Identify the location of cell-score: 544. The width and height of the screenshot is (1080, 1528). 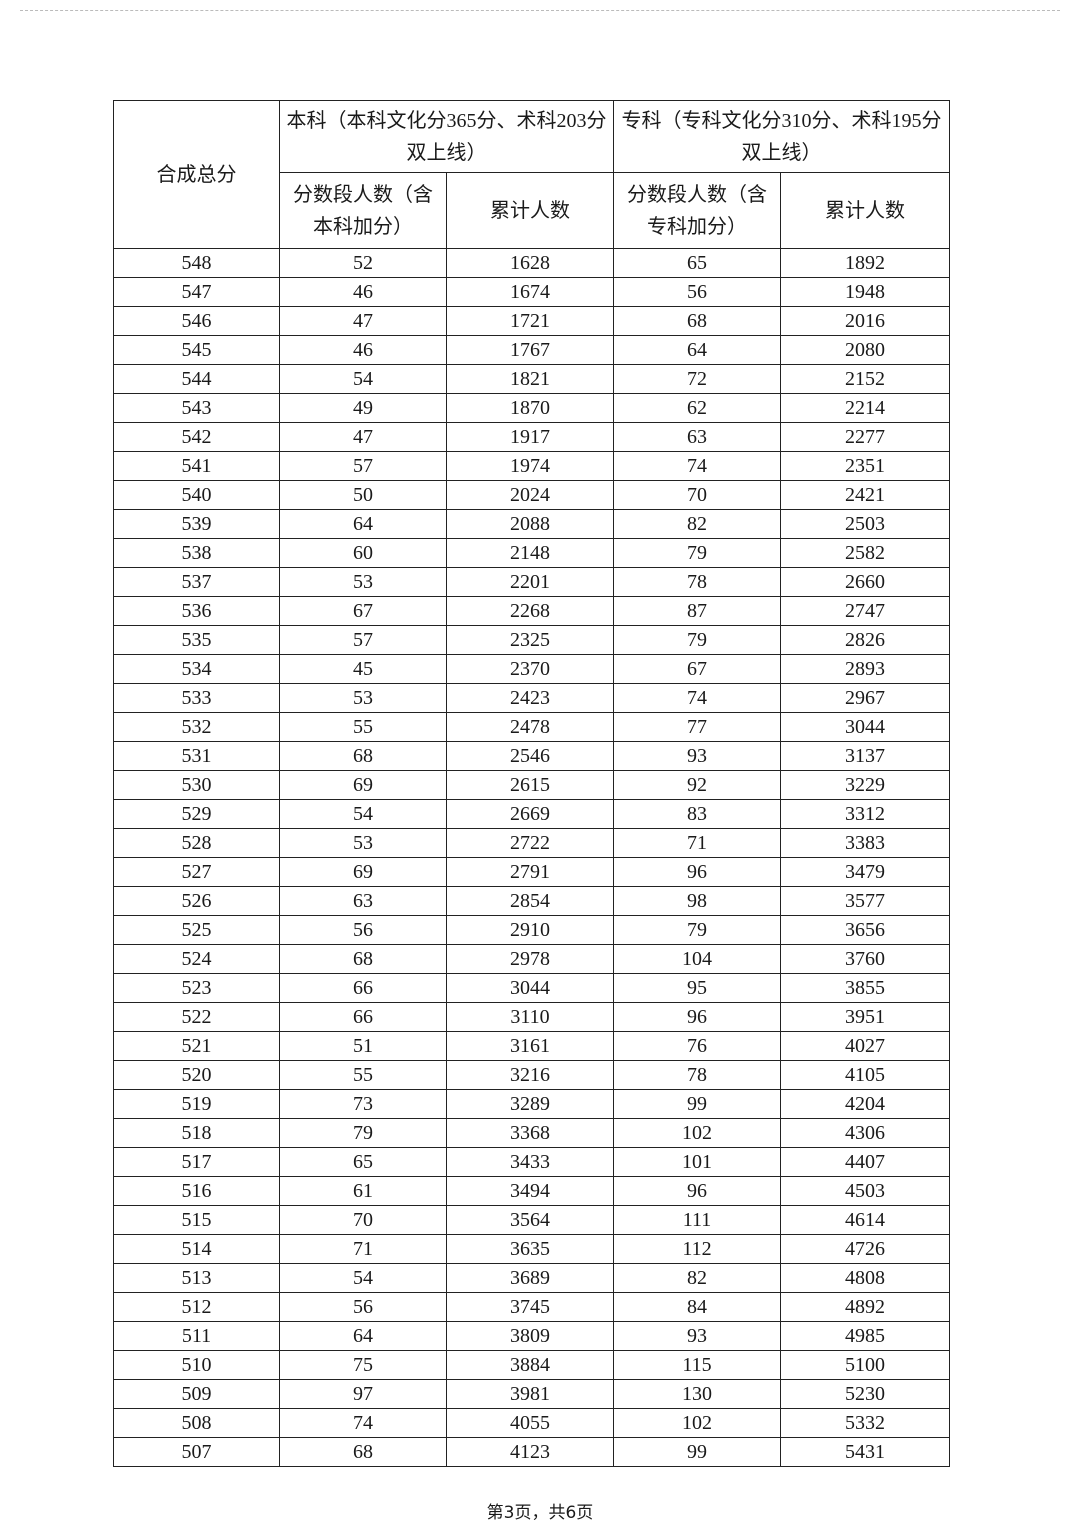
(196, 379).